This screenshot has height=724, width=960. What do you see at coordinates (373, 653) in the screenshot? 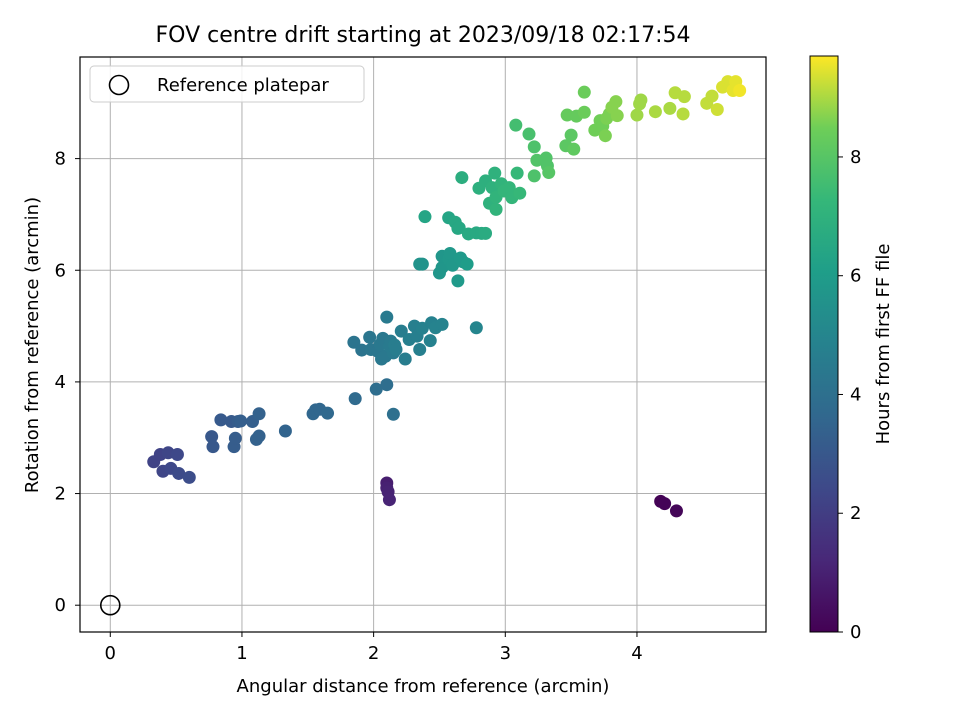
I see `x-tick-label: 2` at bounding box center [373, 653].